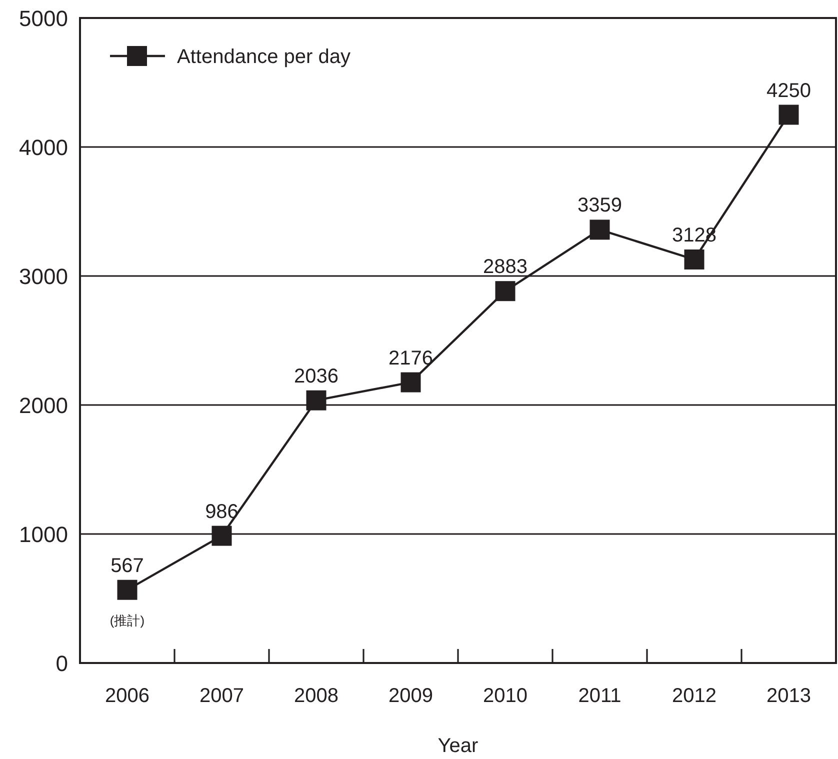  I want to click on ytick: 5000, so click(43, 18).